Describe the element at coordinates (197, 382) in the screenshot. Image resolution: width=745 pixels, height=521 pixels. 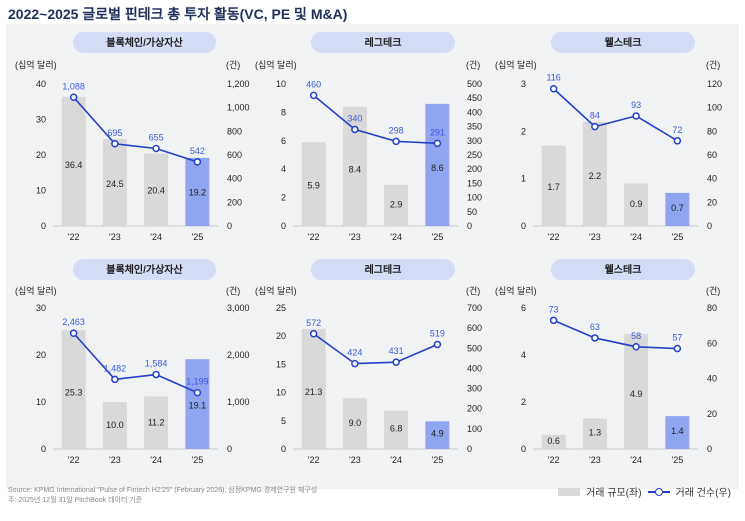
I see `chart4-line-label: 1,199` at that location.